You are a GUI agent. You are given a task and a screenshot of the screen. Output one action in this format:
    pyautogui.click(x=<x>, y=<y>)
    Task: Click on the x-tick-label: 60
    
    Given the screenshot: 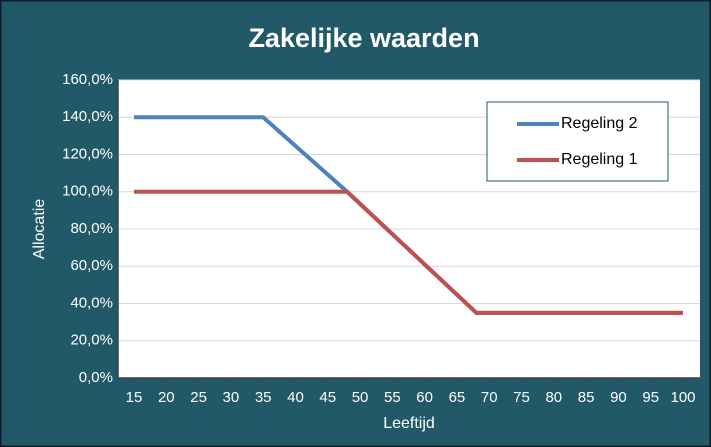 What is the action you would take?
    pyautogui.click(x=424, y=397)
    